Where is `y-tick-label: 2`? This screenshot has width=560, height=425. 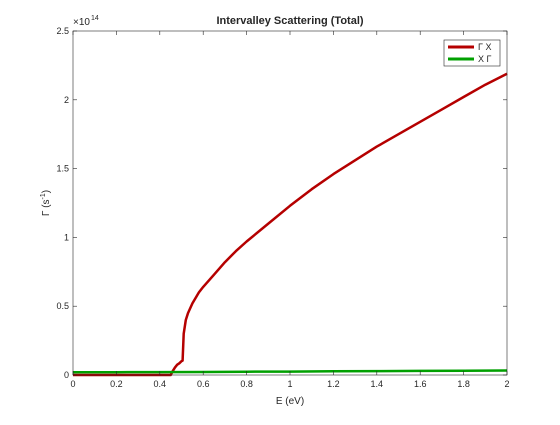
y-tick-label: 2 is located at coordinates (66, 100).